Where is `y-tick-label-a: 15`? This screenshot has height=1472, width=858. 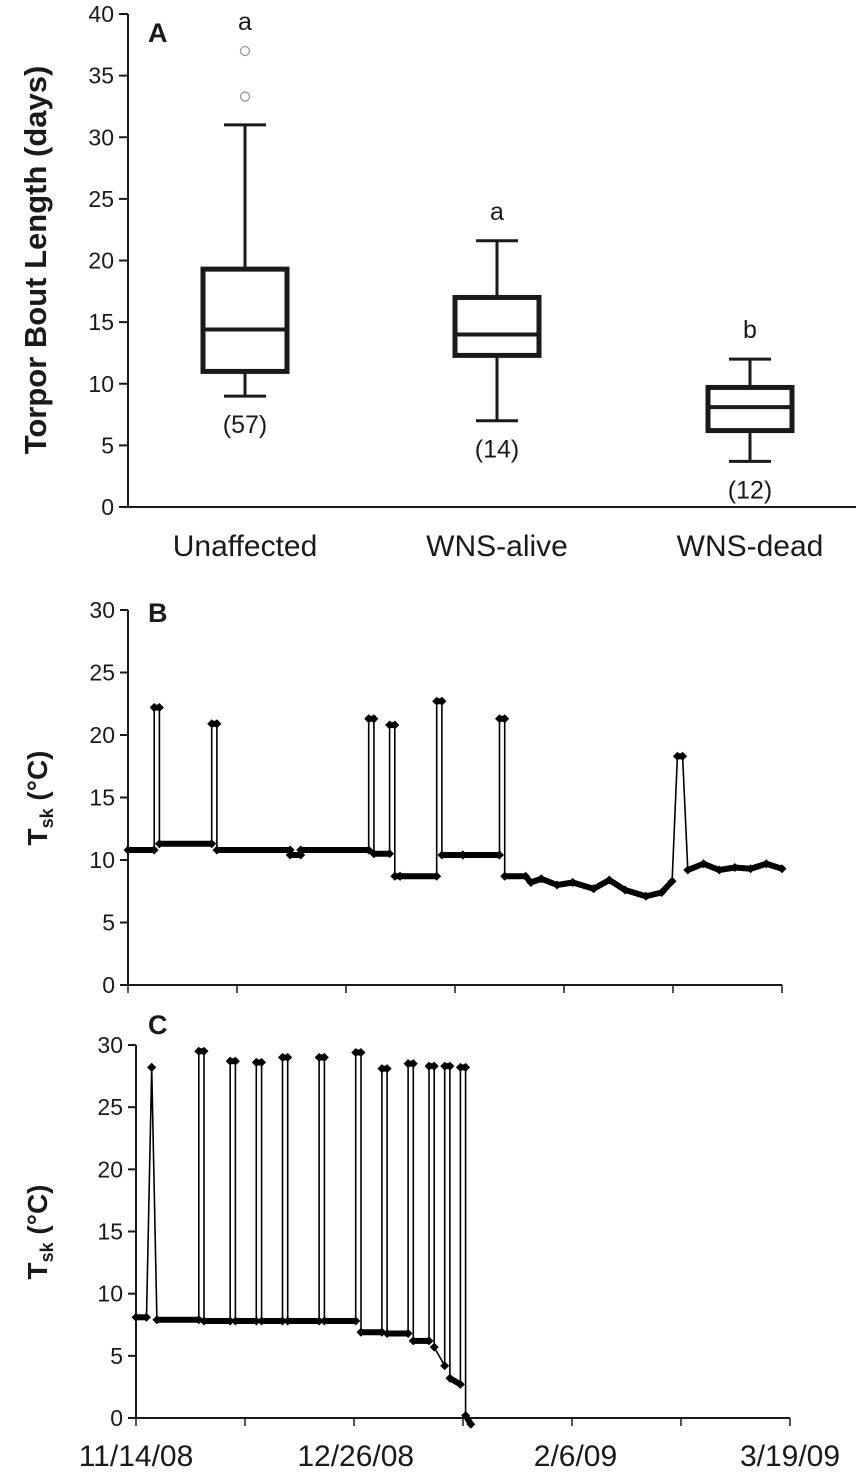
y-tick-label-a: 15 is located at coordinates (101, 322).